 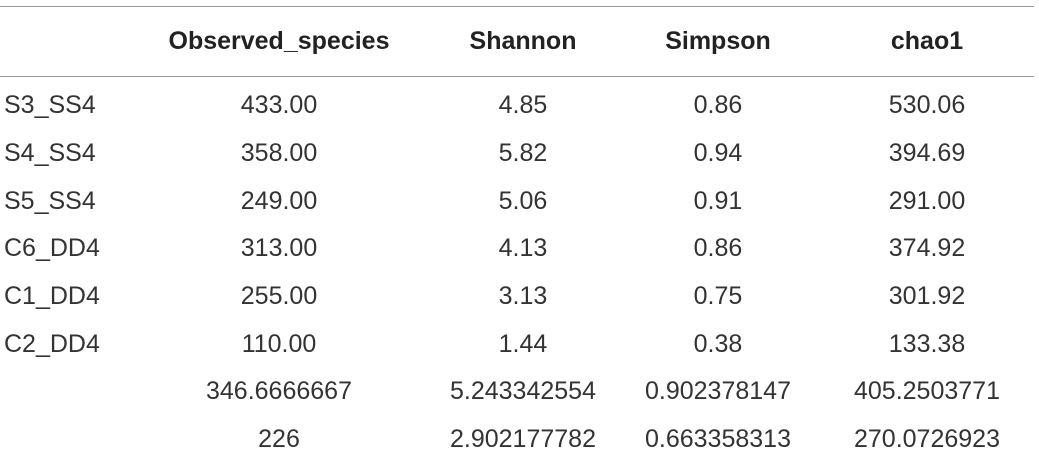 I want to click on row-label: C2_DD4, so click(x=52, y=343).